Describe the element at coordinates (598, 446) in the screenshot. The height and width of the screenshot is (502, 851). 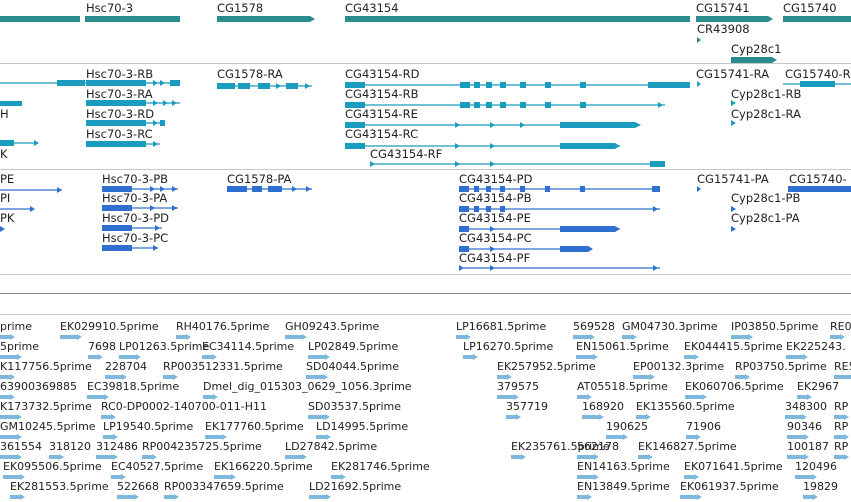
I see `est-label: 562178` at that location.